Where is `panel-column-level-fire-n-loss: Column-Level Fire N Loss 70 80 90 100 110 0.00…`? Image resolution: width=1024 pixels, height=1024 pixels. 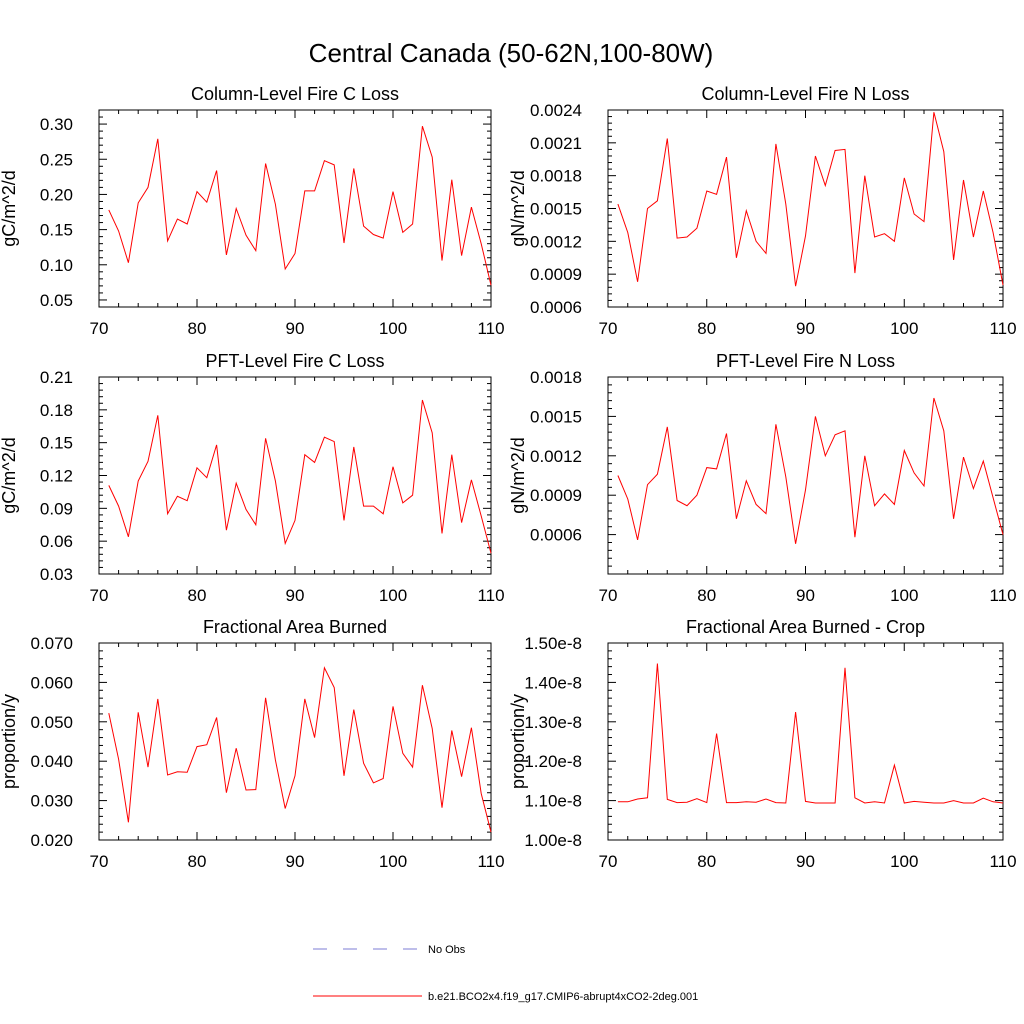 panel-column-level-fire-n-loss: Column-Level Fire N Loss 70 80 90 100 110 0.00… is located at coordinates (762, 211).